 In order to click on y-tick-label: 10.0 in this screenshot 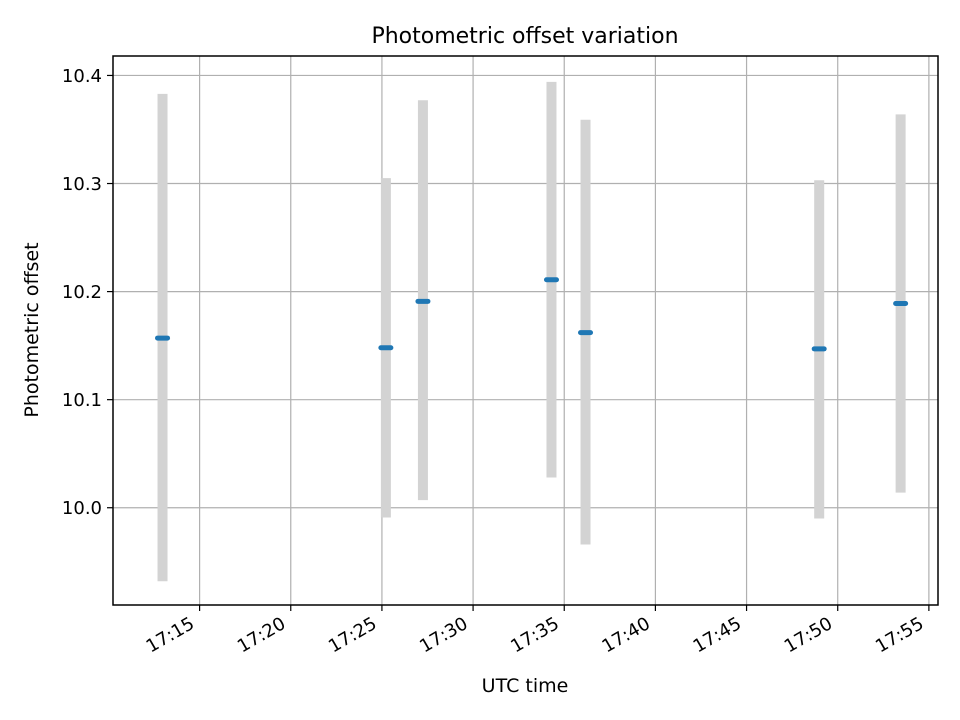, I will do `click(82, 508)`.